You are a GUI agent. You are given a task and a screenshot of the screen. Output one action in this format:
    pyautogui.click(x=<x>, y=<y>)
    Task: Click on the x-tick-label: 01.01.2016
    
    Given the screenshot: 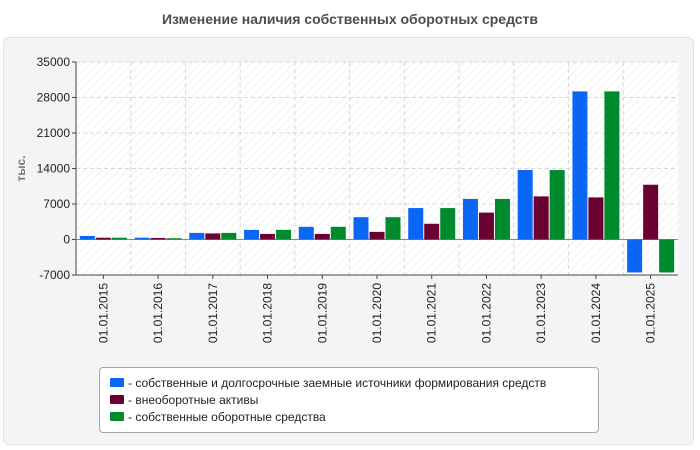 What is the action you would take?
    pyautogui.click(x=158, y=313)
    